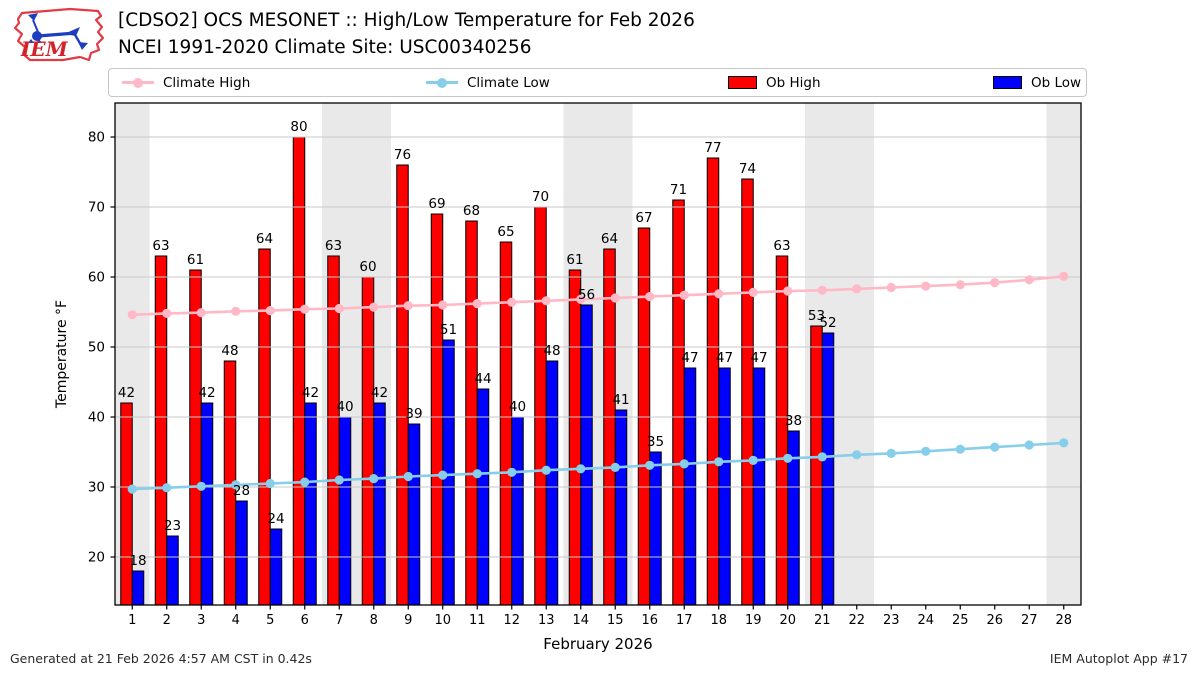  What do you see at coordinates (436, 204) in the screenshot?
I see `bar-value-label: 69` at bounding box center [436, 204].